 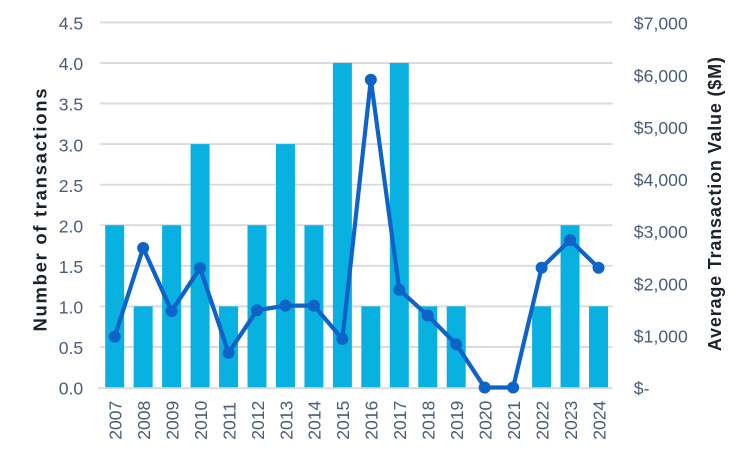 What do you see at coordinates (661, 284) in the screenshot?
I see `svg-text: $2,000` at bounding box center [661, 284].